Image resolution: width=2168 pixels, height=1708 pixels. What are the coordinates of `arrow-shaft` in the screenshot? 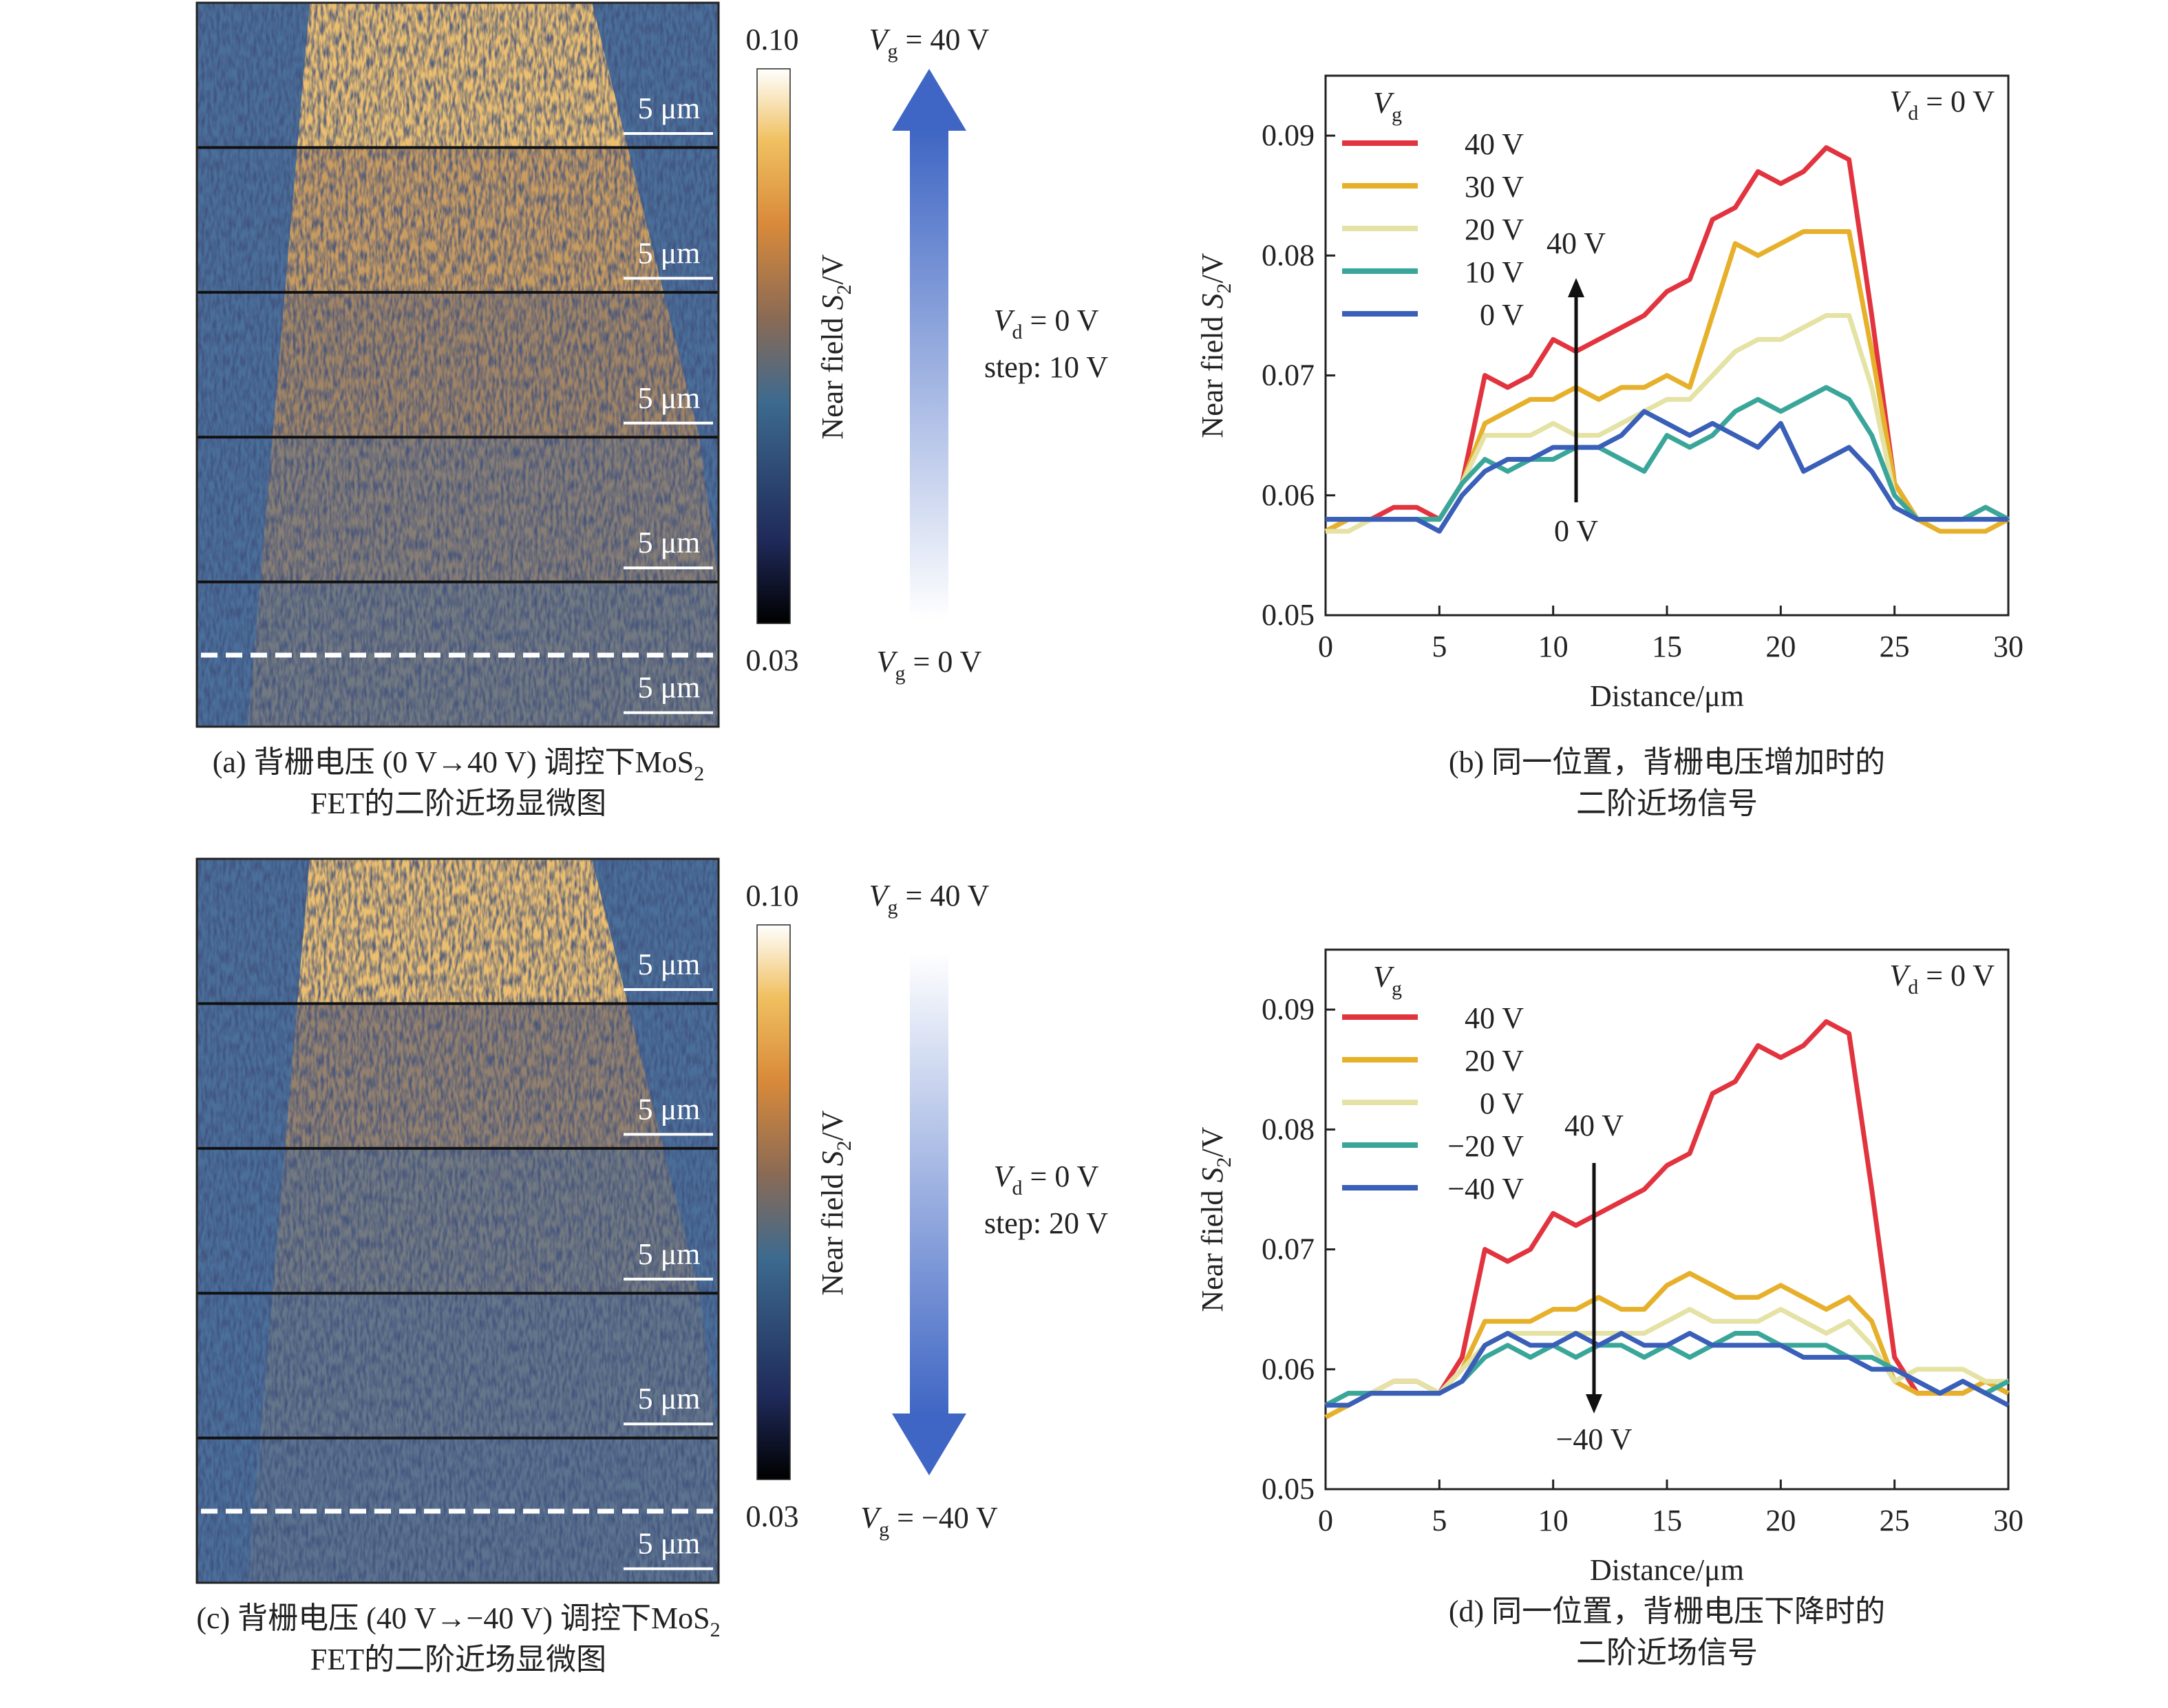 It's located at (929, 374).